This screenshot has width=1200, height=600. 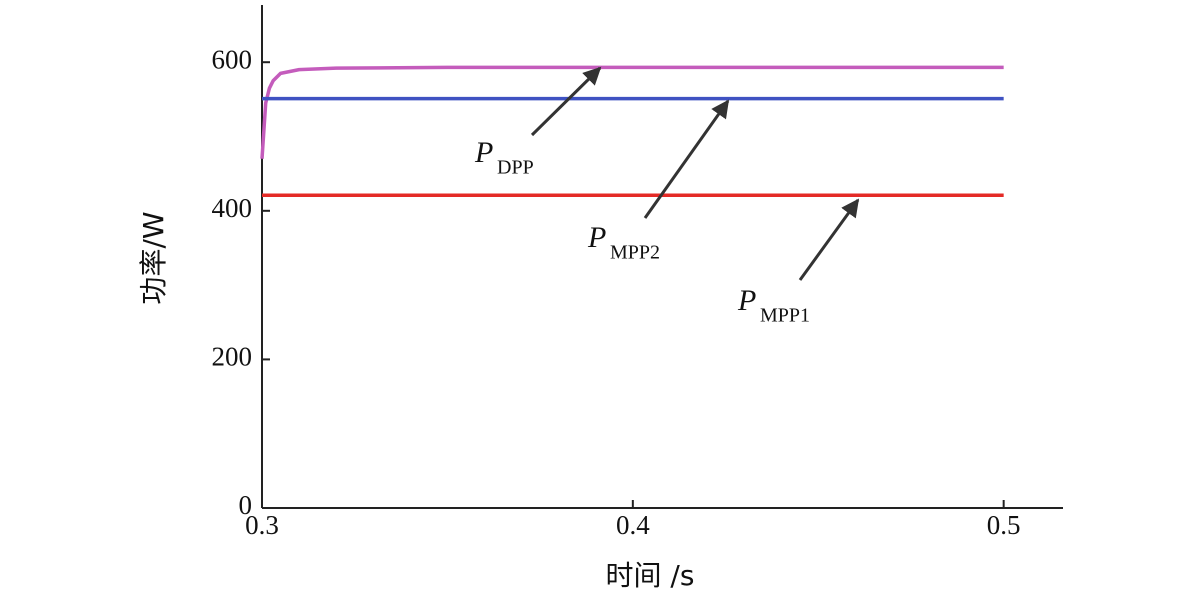 What do you see at coordinates (633, 525) in the screenshot?
I see `x-tick-label: 0.4` at bounding box center [633, 525].